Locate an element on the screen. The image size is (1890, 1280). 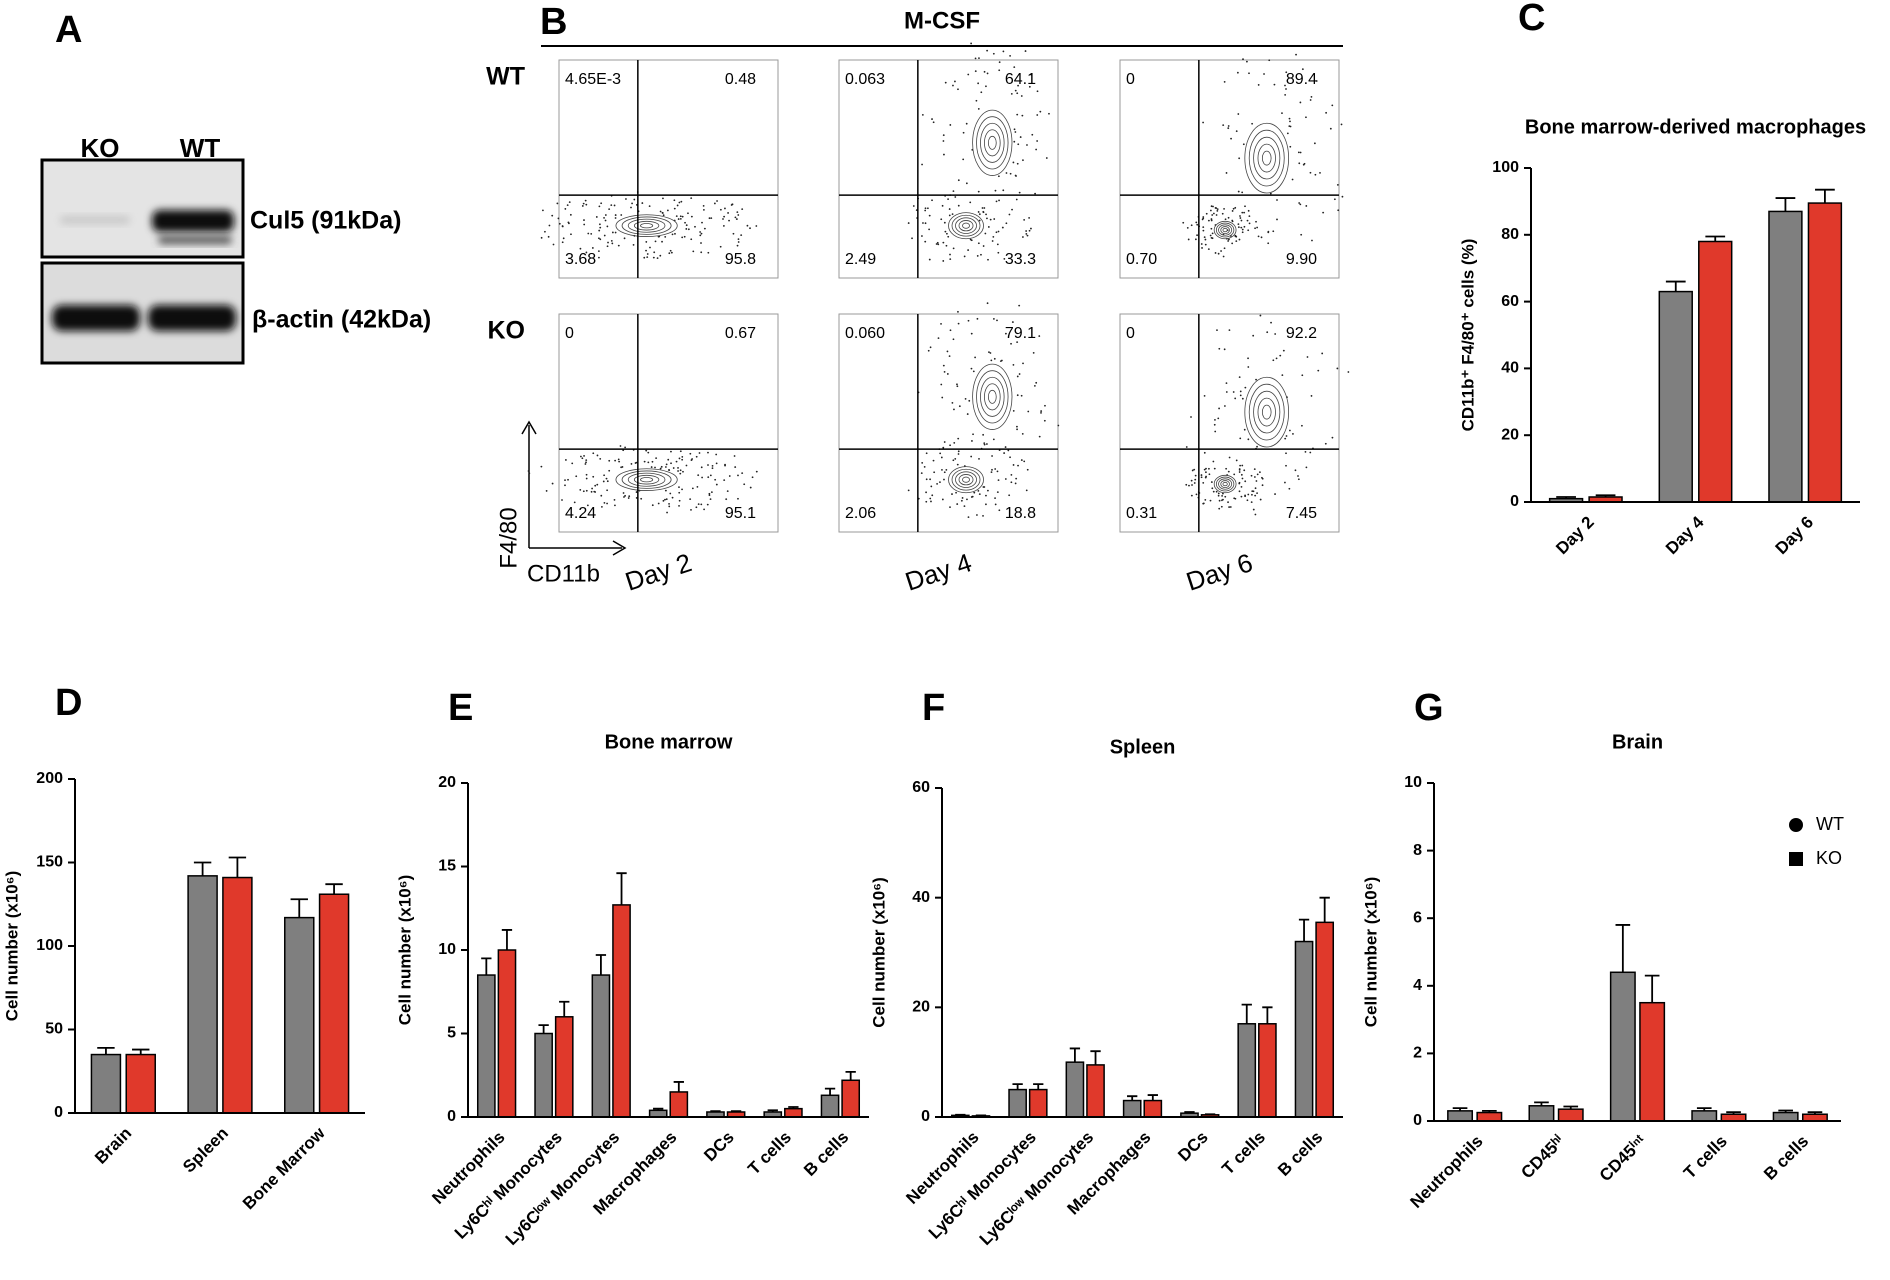
panel-letter: G is located at coordinates (1429, 708).